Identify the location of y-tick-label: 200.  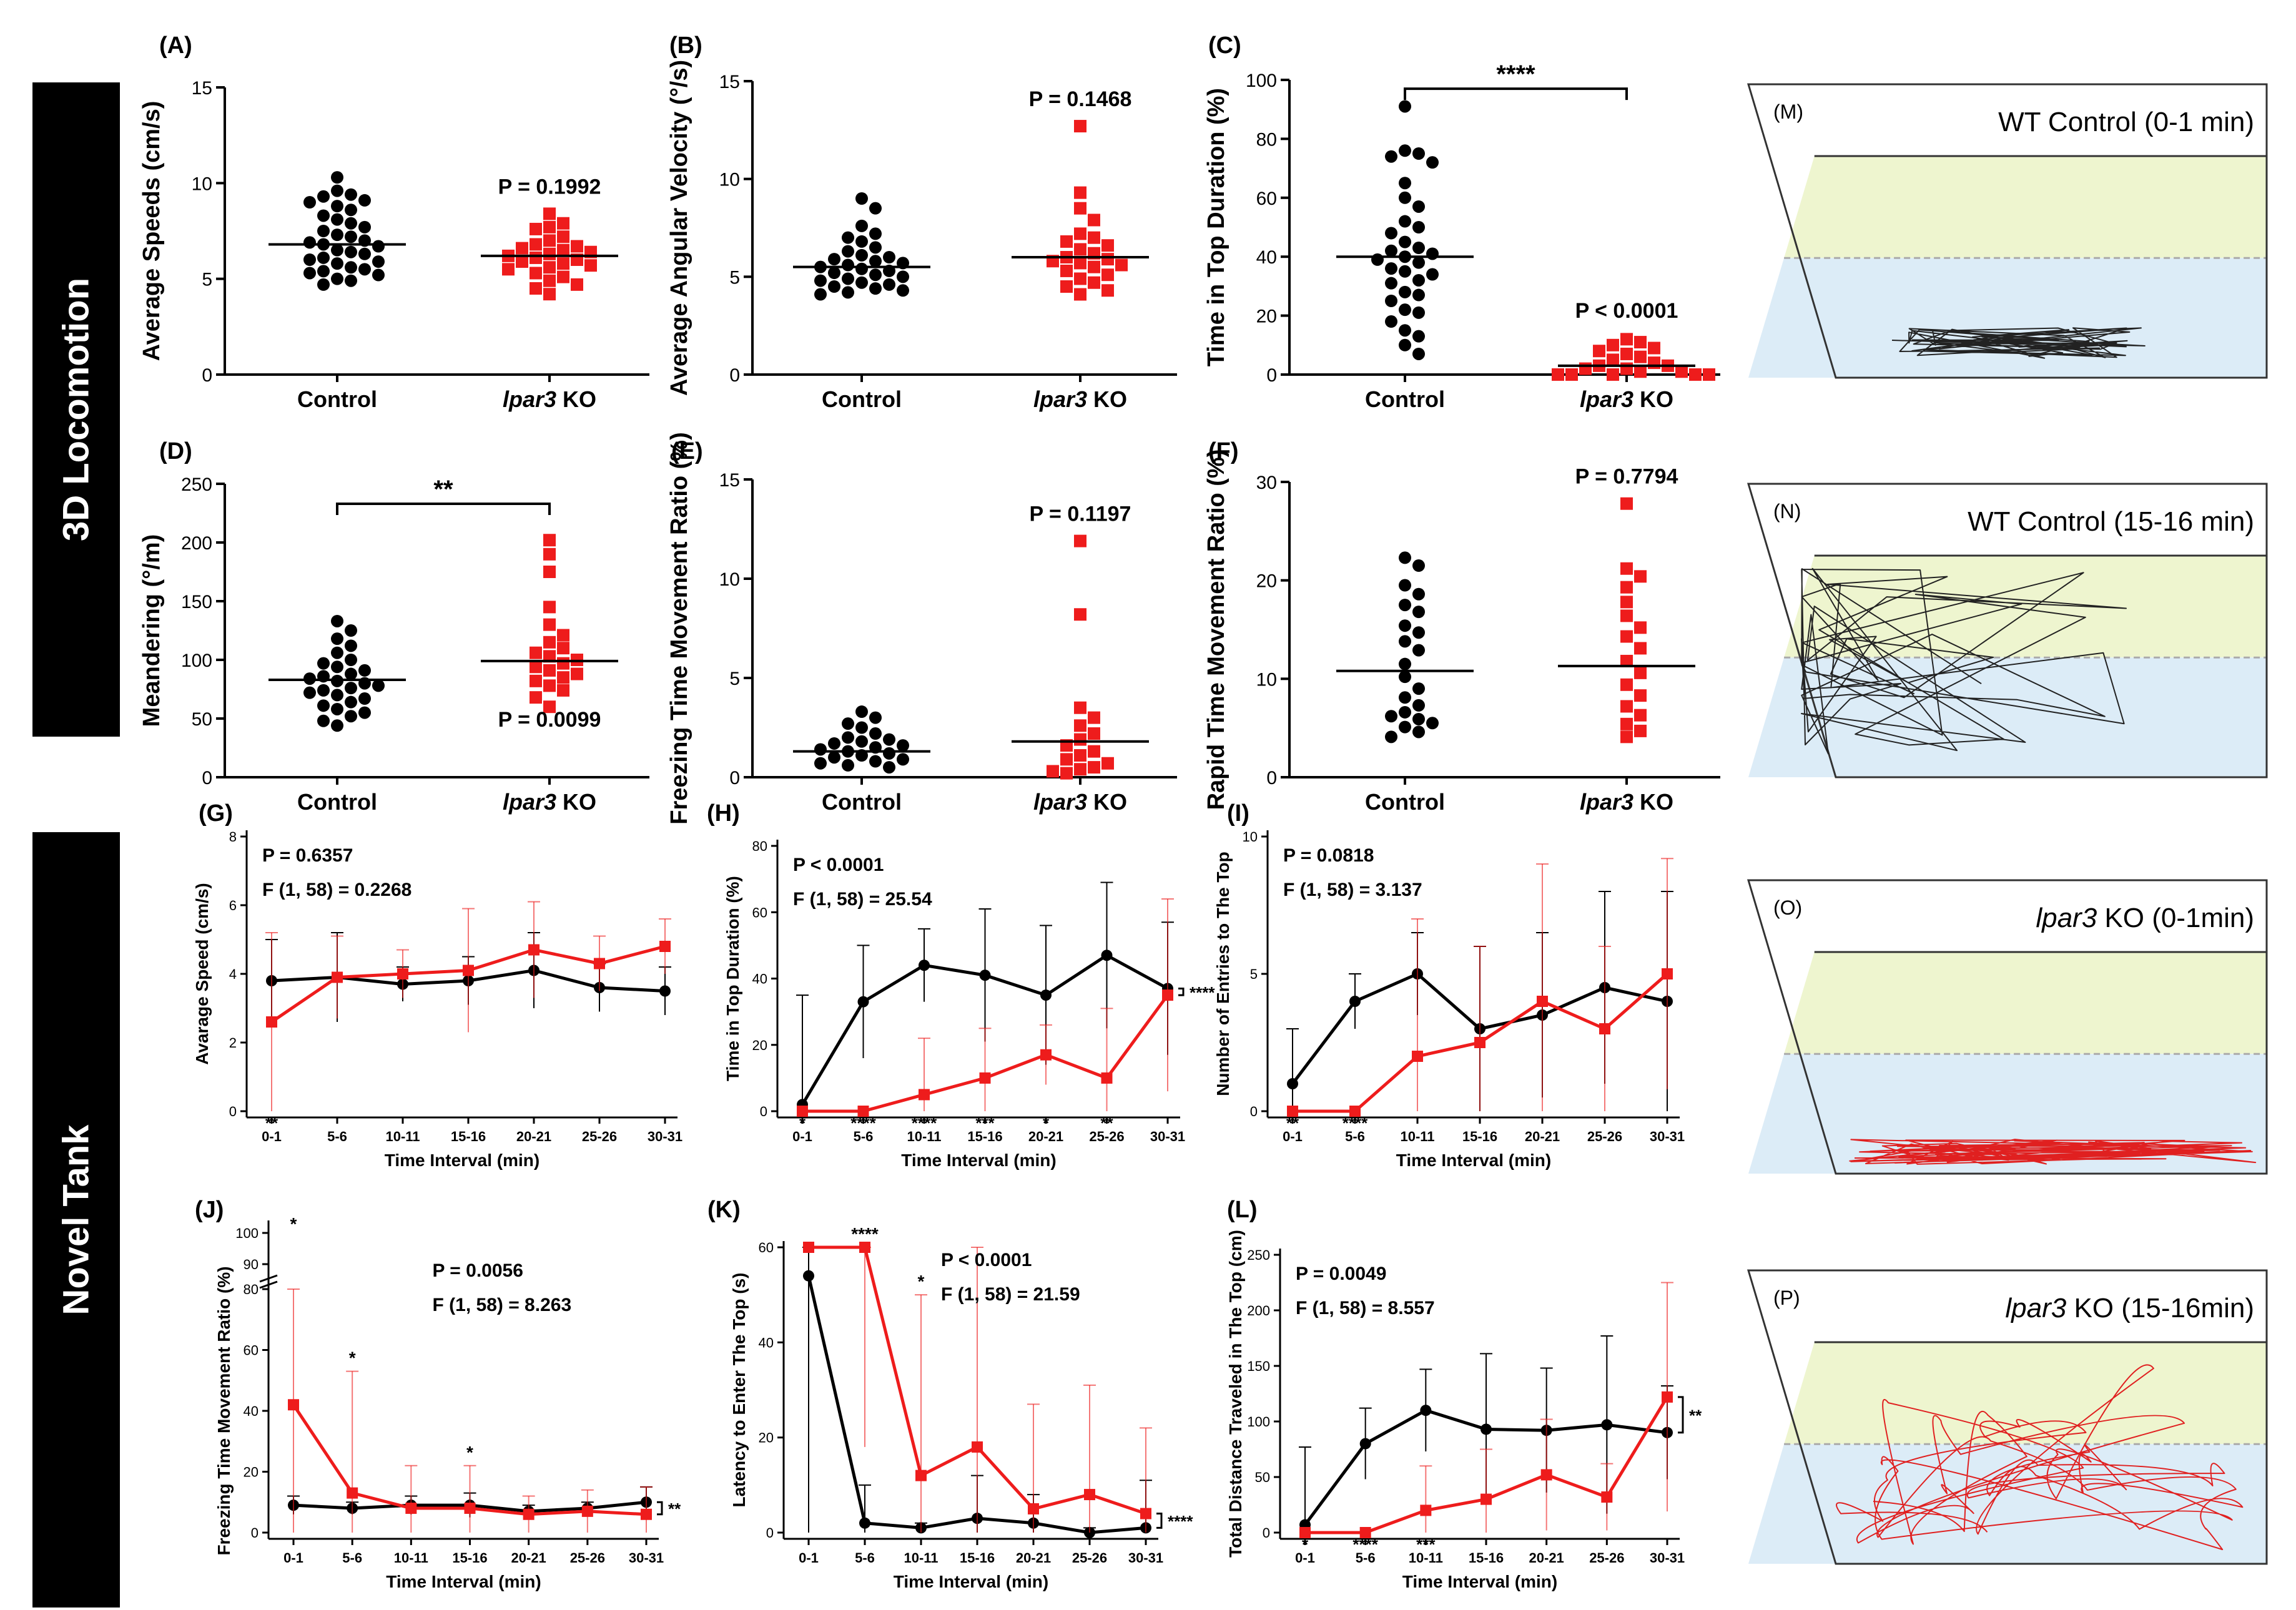
(196, 543).